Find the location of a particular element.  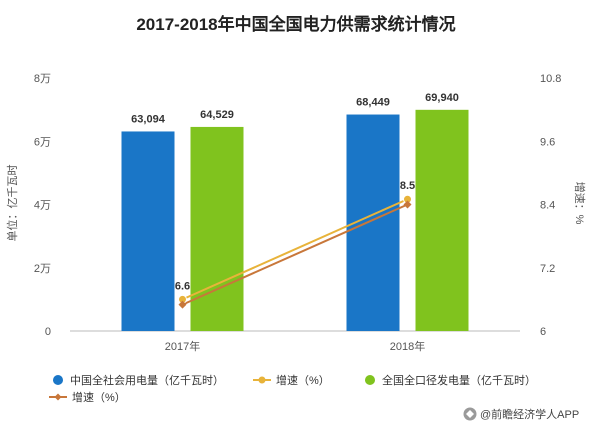

x-ticks: 2017年 2018年 is located at coordinates (295, 346).